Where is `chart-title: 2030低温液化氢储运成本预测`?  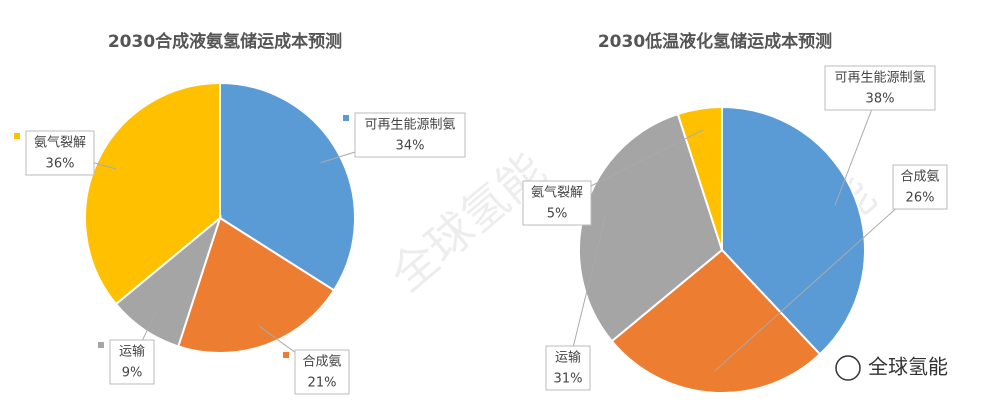
chart-title: 2030低温液化氢储运成本预测 is located at coordinates (715, 41).